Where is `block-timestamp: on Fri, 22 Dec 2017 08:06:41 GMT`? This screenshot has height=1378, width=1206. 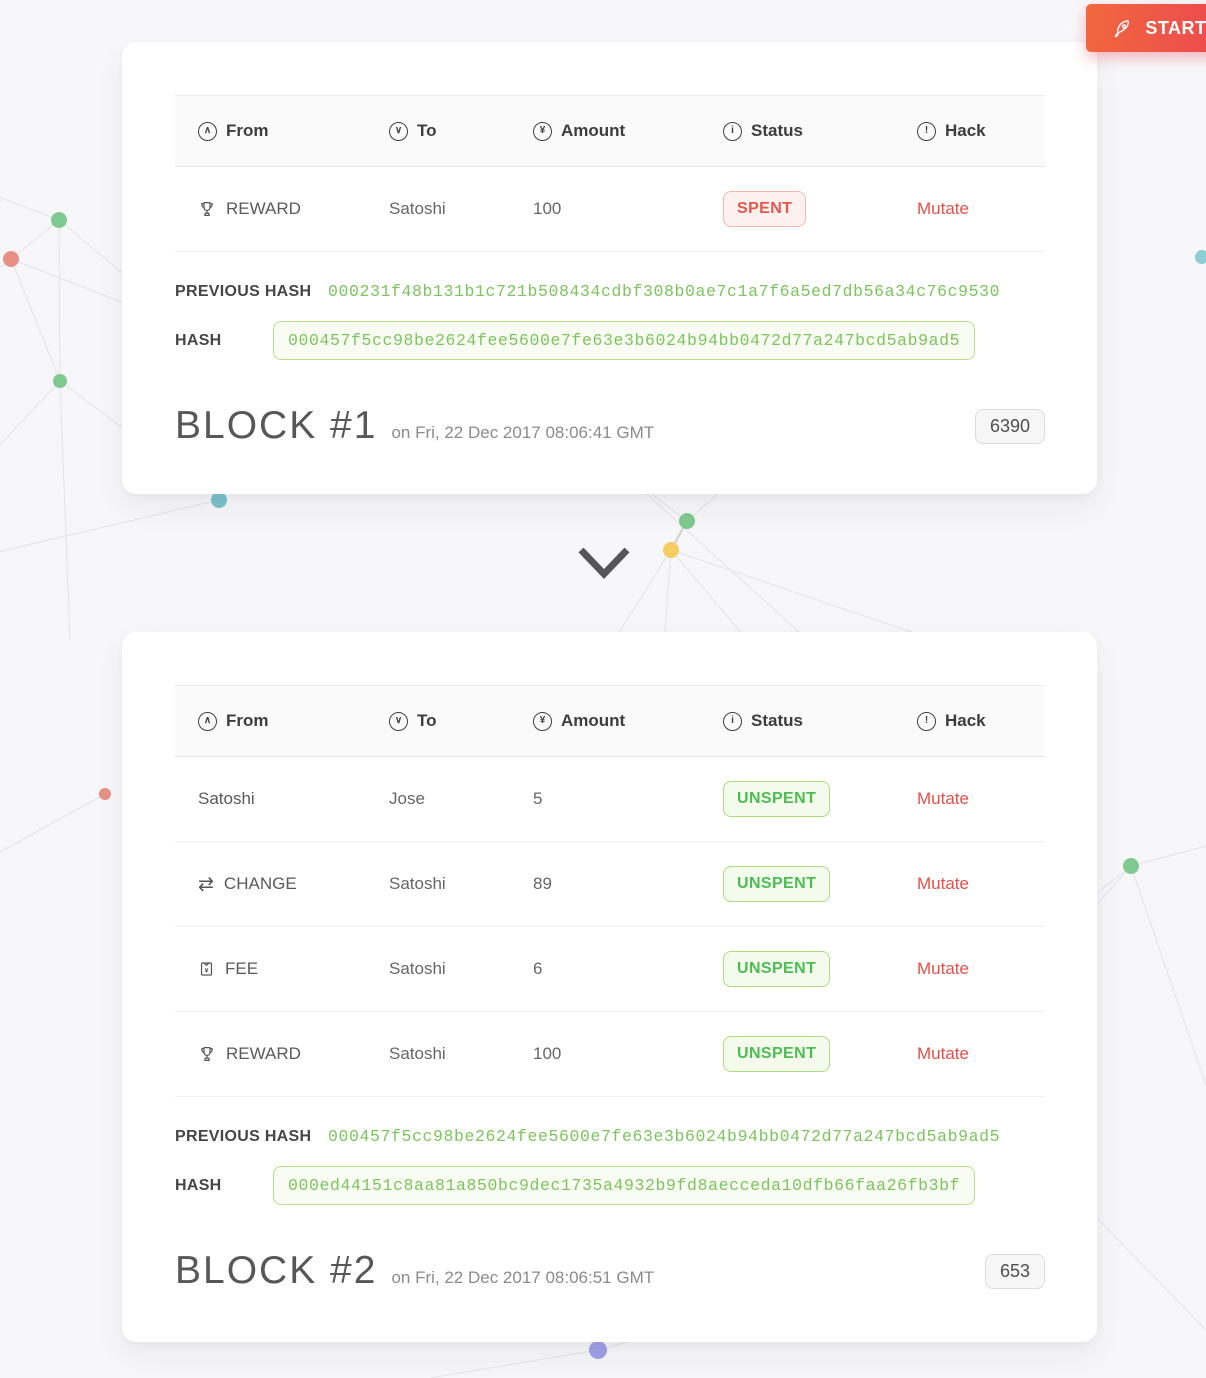
block-timestamp: on Fri, 22 Dec 2017 08:06:41 GMT is located at coordinates (523, 432).